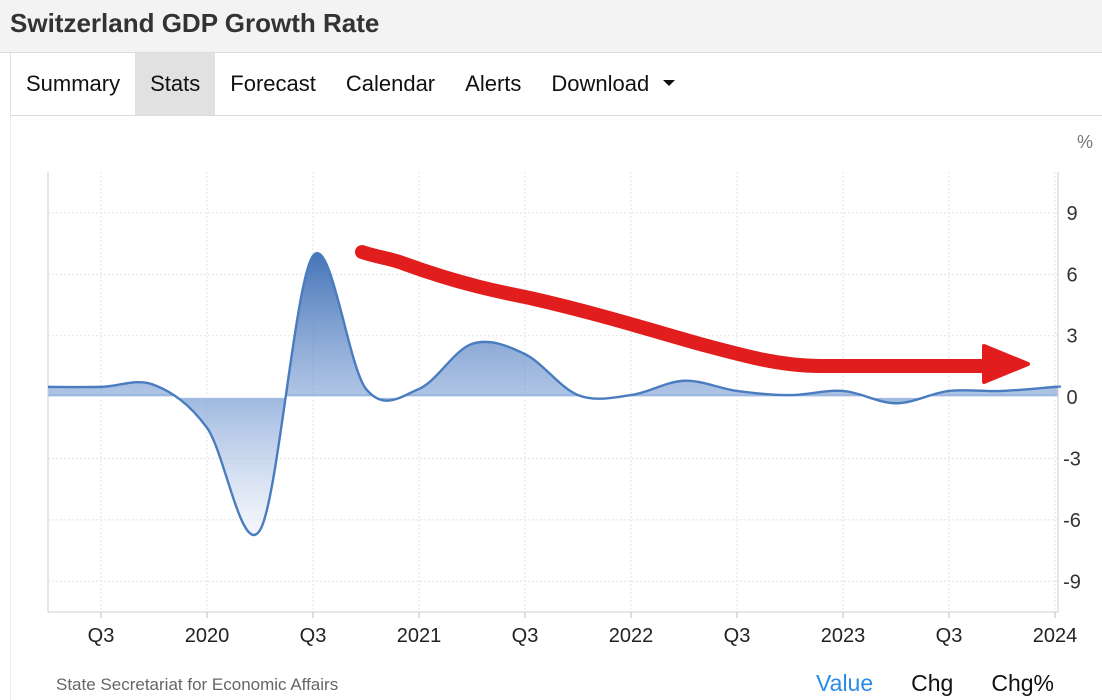 Image resolution: width=1102 pixels, height=700 pixels. I want to click on chart-tab-value: Value, so click(845, 683).